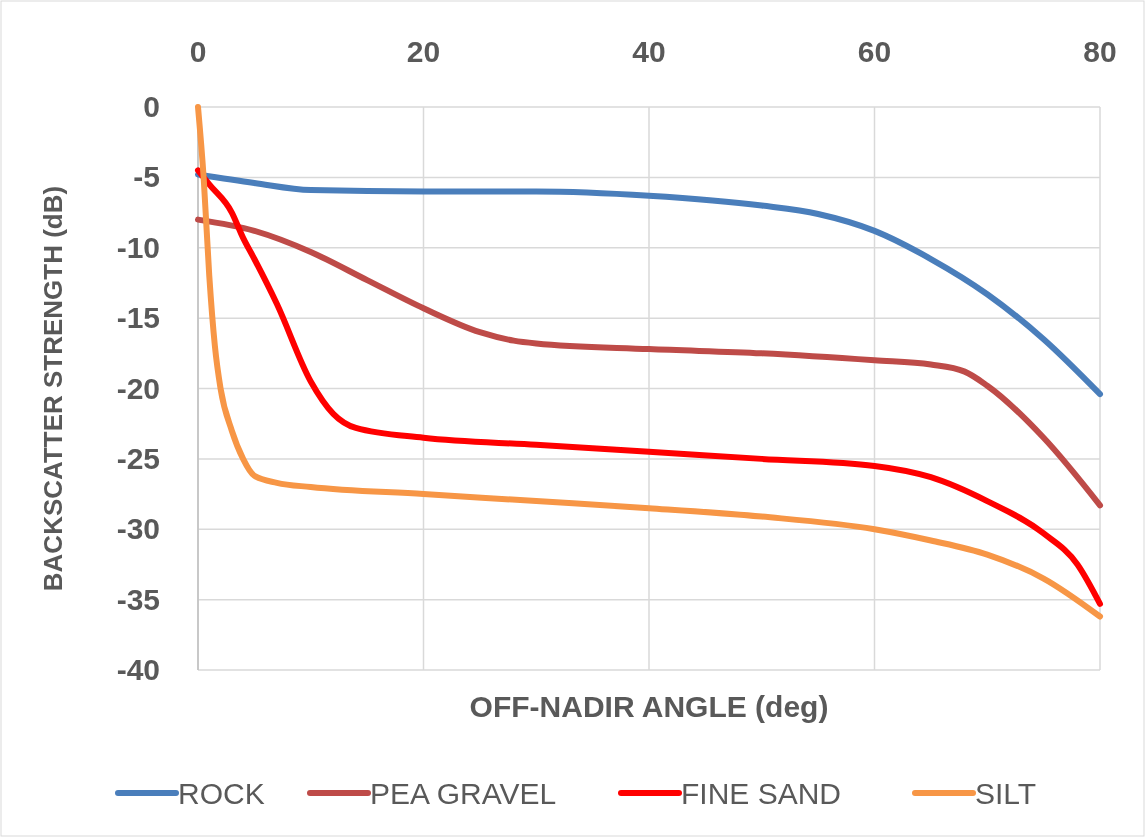 This screenshot has height=837, width=1145. What do you see at coordinates (874, 51) in the screenshot?
I see `x-tick-label: 60` at bounding box center [874, 51].